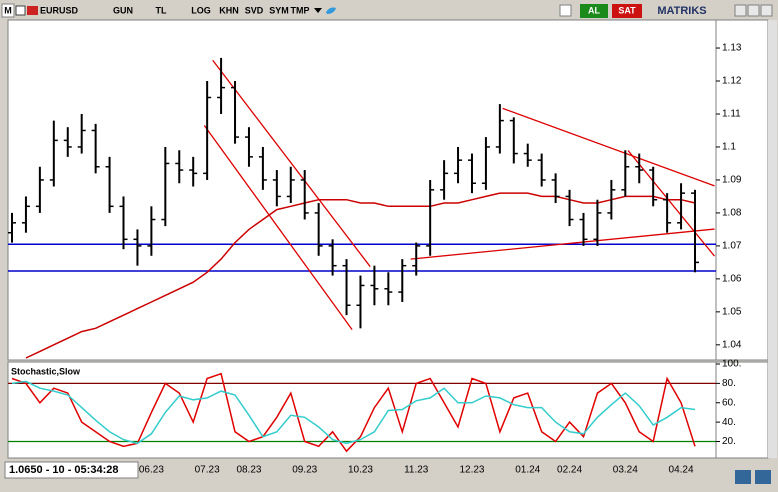  Describe the element at coordinates (732, 213) in the screenshot. I see `y-tick-label: 1.08` at that location.